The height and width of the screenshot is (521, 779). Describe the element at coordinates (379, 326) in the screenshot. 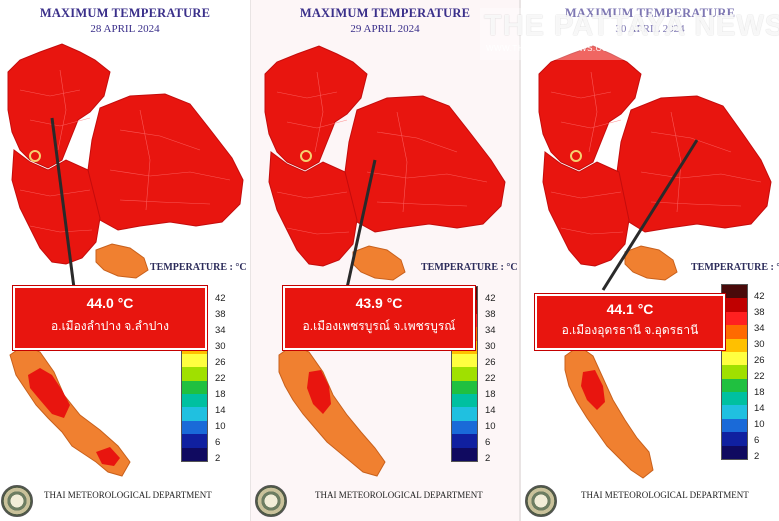

I see `max-temp-location: อ.เมืองเพชรบูรณ์ จ.เพชรบูรณ์` at that location.